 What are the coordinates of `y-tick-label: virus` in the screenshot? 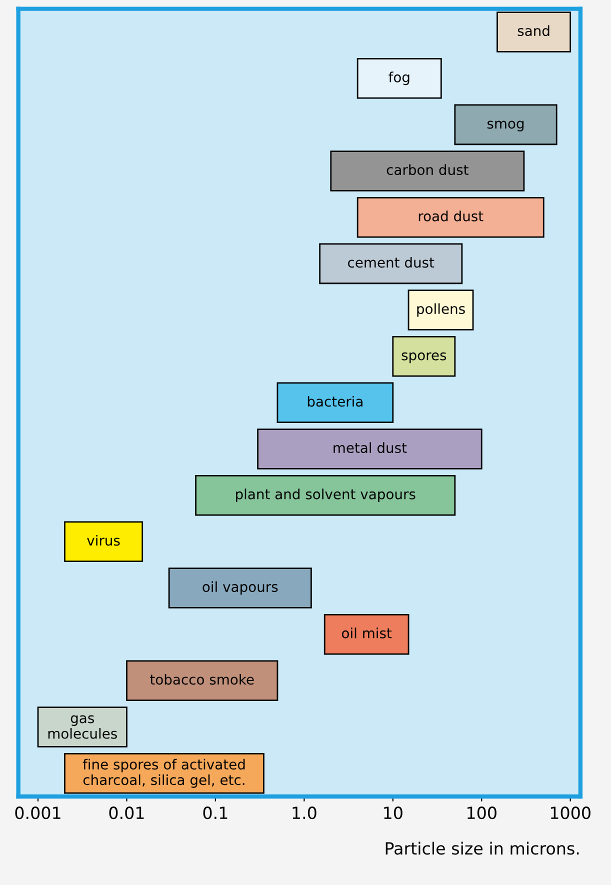 It's located at (103, 540).